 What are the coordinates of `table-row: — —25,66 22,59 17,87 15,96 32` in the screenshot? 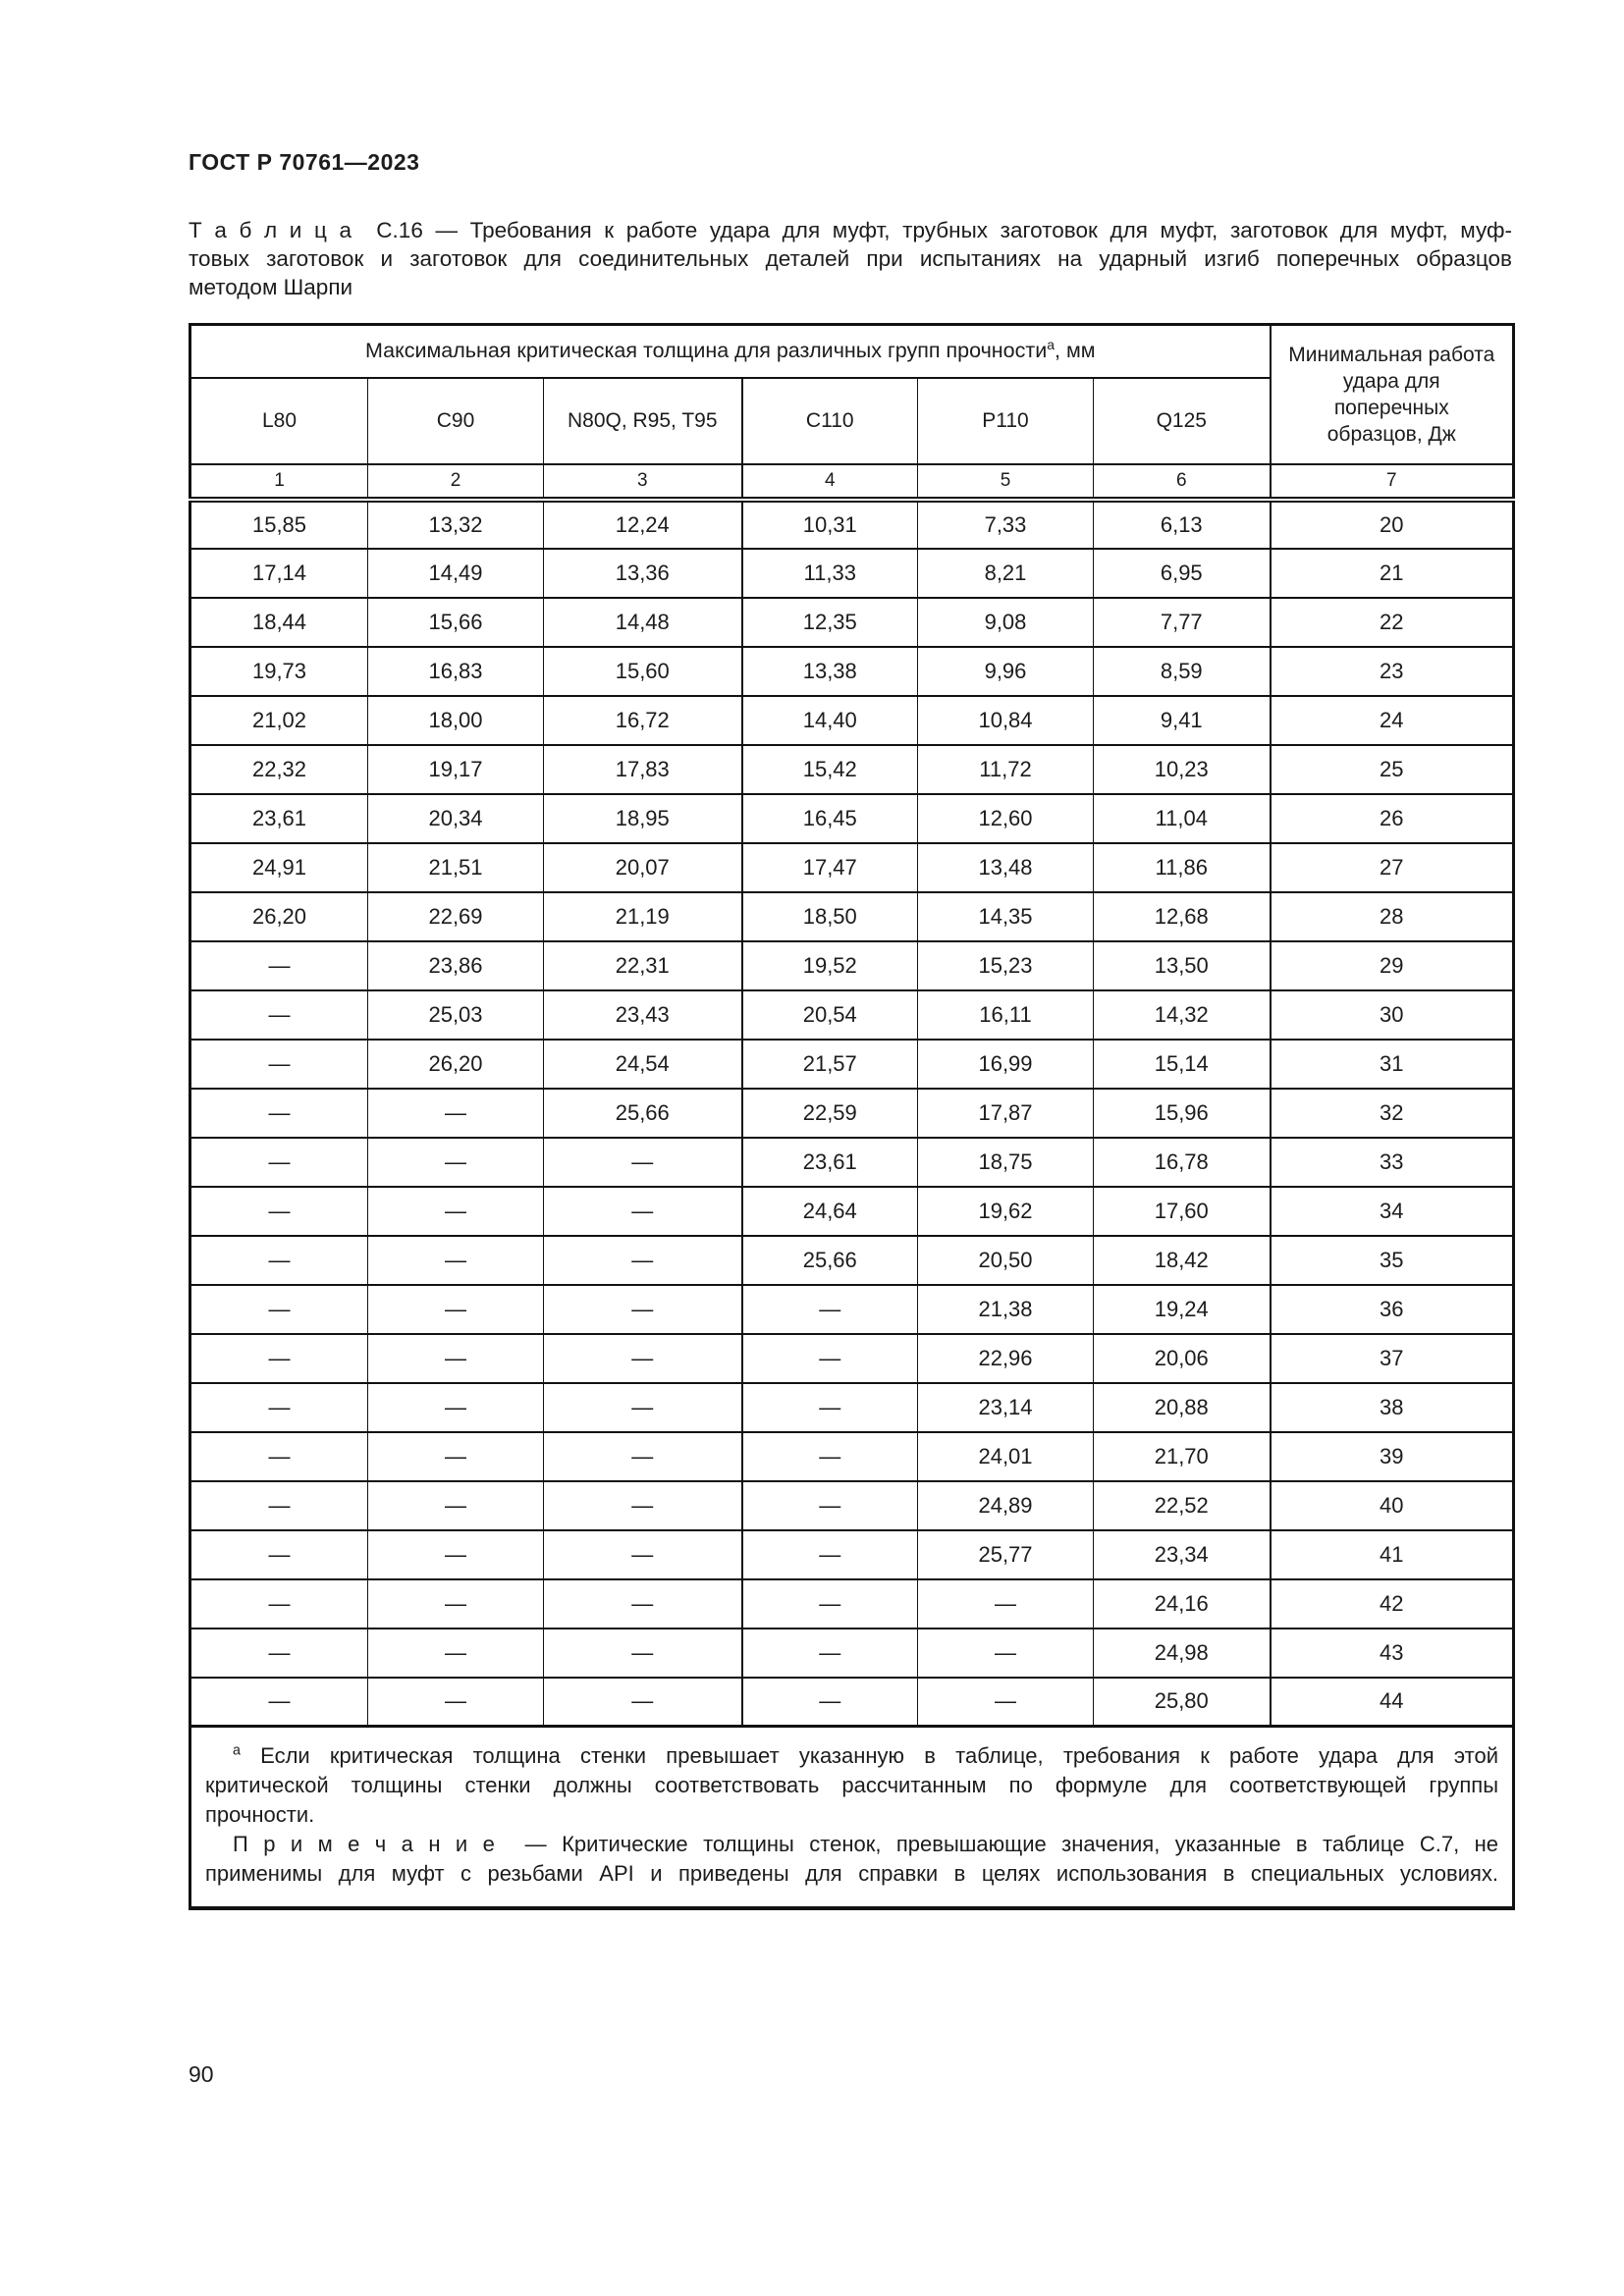 It's located at (851, 1112).